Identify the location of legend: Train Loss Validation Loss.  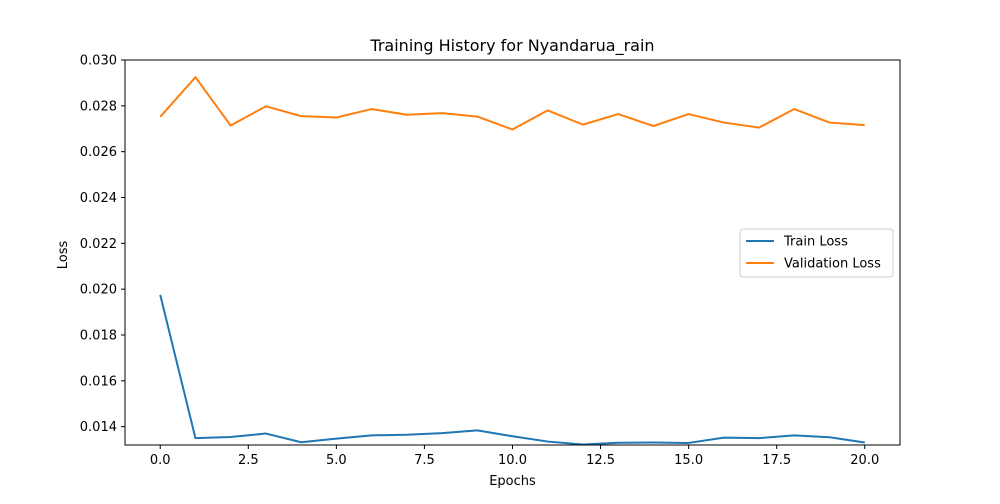
(816, 253).